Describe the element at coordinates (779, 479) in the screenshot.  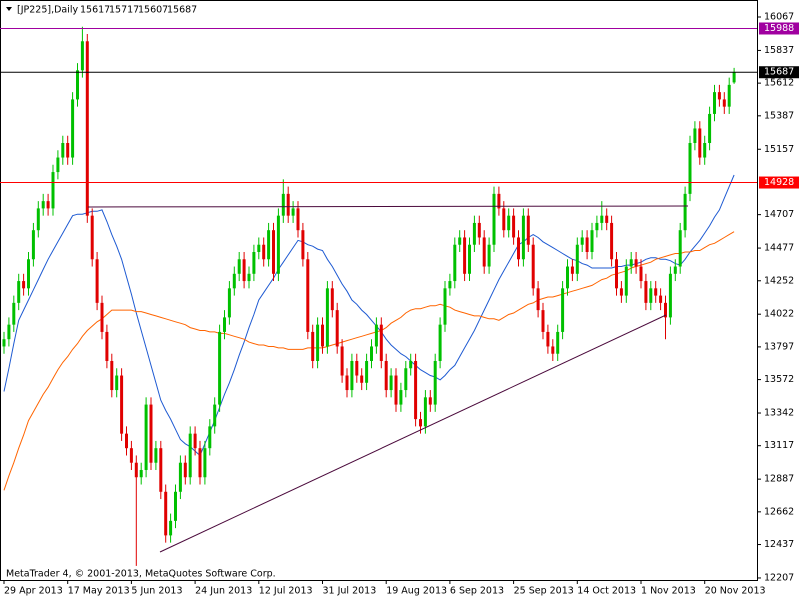
I see `y-tick-label: 12887` at that location.